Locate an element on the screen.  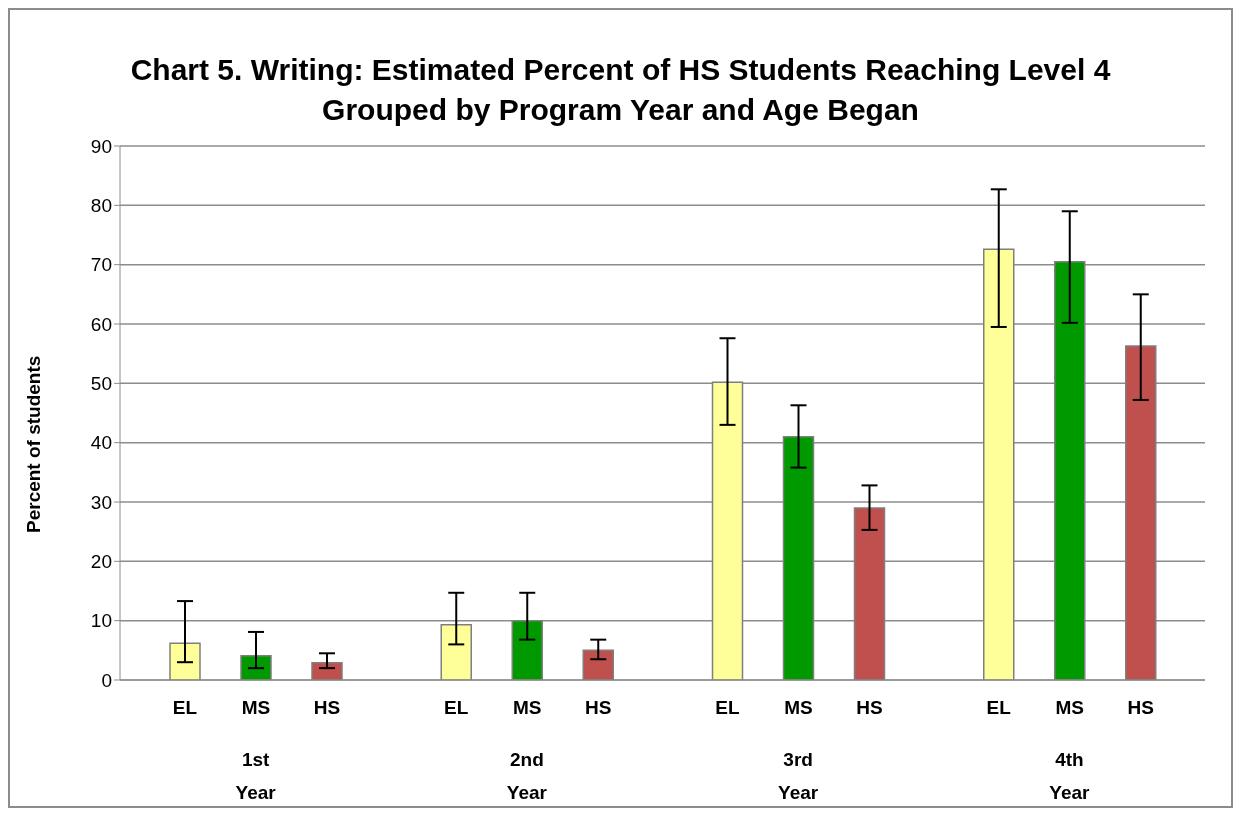
y-tick-label: 90 is located at coordinates (101, 146).